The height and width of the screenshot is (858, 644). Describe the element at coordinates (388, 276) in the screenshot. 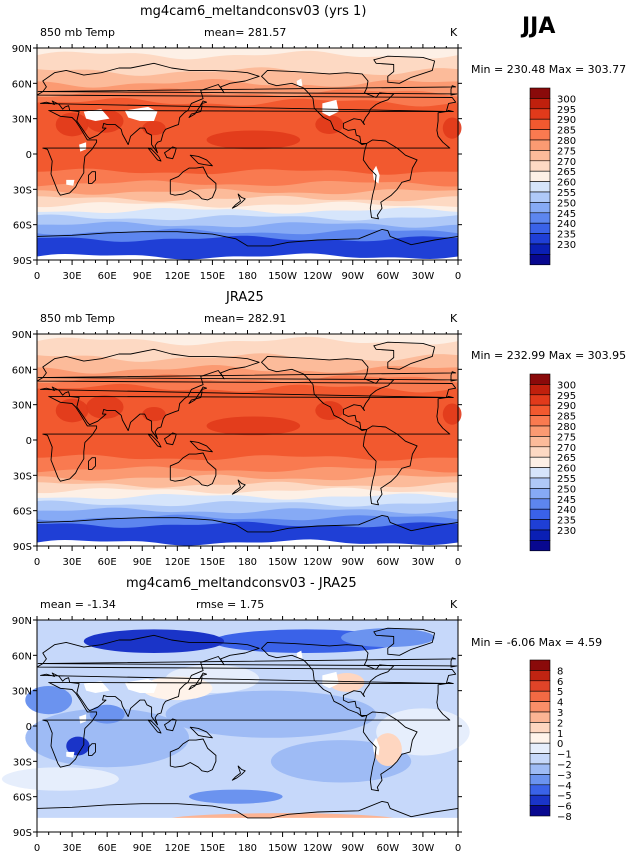

I see `lon-tick-label: 60W` at that location.